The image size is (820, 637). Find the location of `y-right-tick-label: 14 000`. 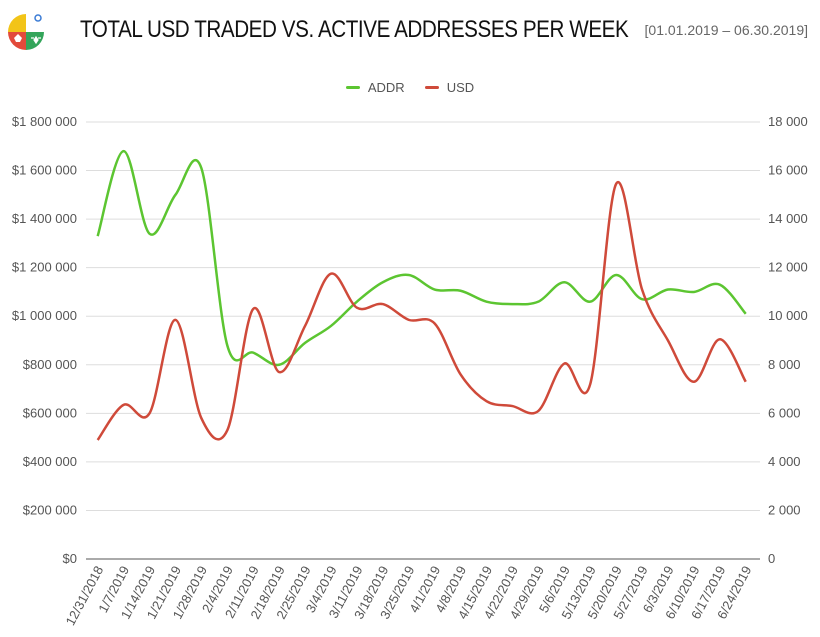

y-right-tick-label: 14 000 is located at coordinates (788, 218).